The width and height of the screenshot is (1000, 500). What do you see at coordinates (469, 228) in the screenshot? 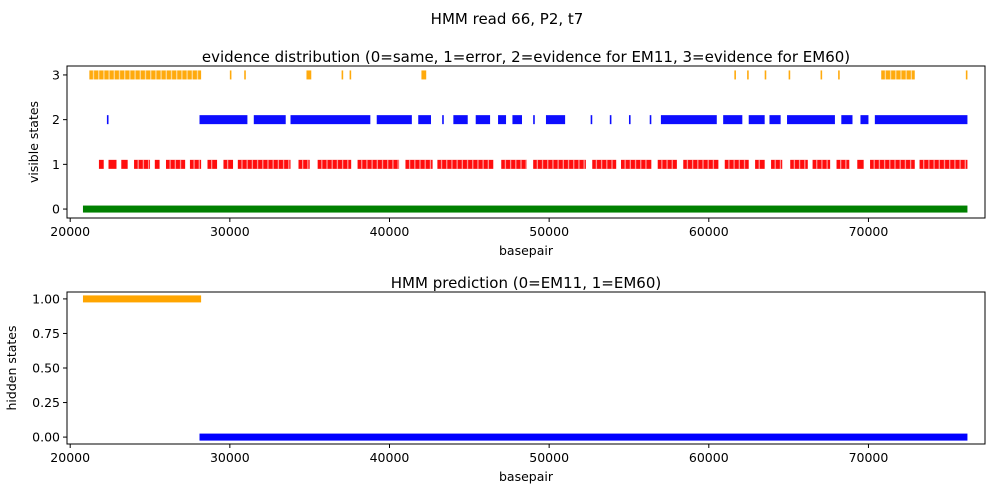
I see `x-axis-ticks: 20000 30000 40000 50000 60000 70000` at bounding box center [469, 228].